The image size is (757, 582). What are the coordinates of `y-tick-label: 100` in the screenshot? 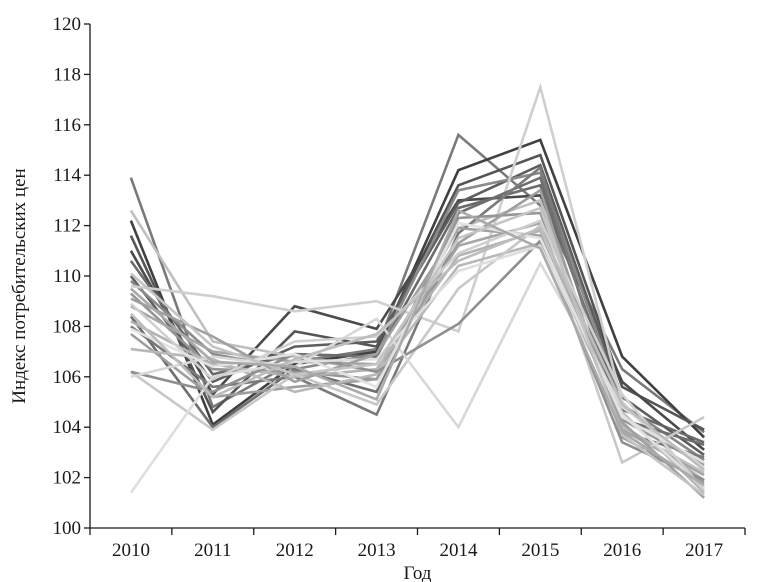 It's located at (67, 528).